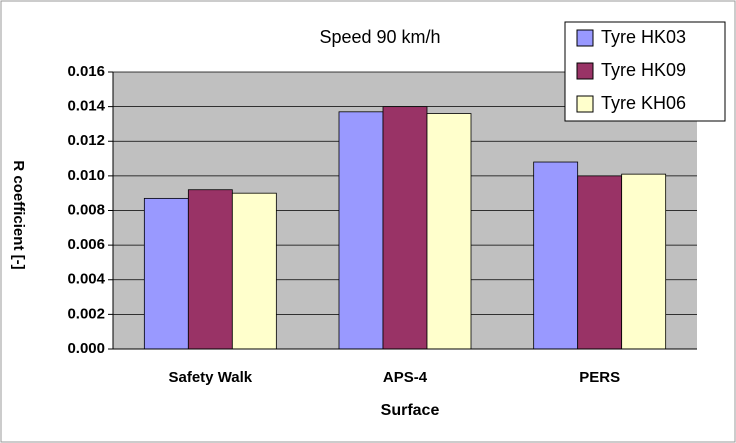  I want to click on y-tick-label: 0.012, so click(86, 140).